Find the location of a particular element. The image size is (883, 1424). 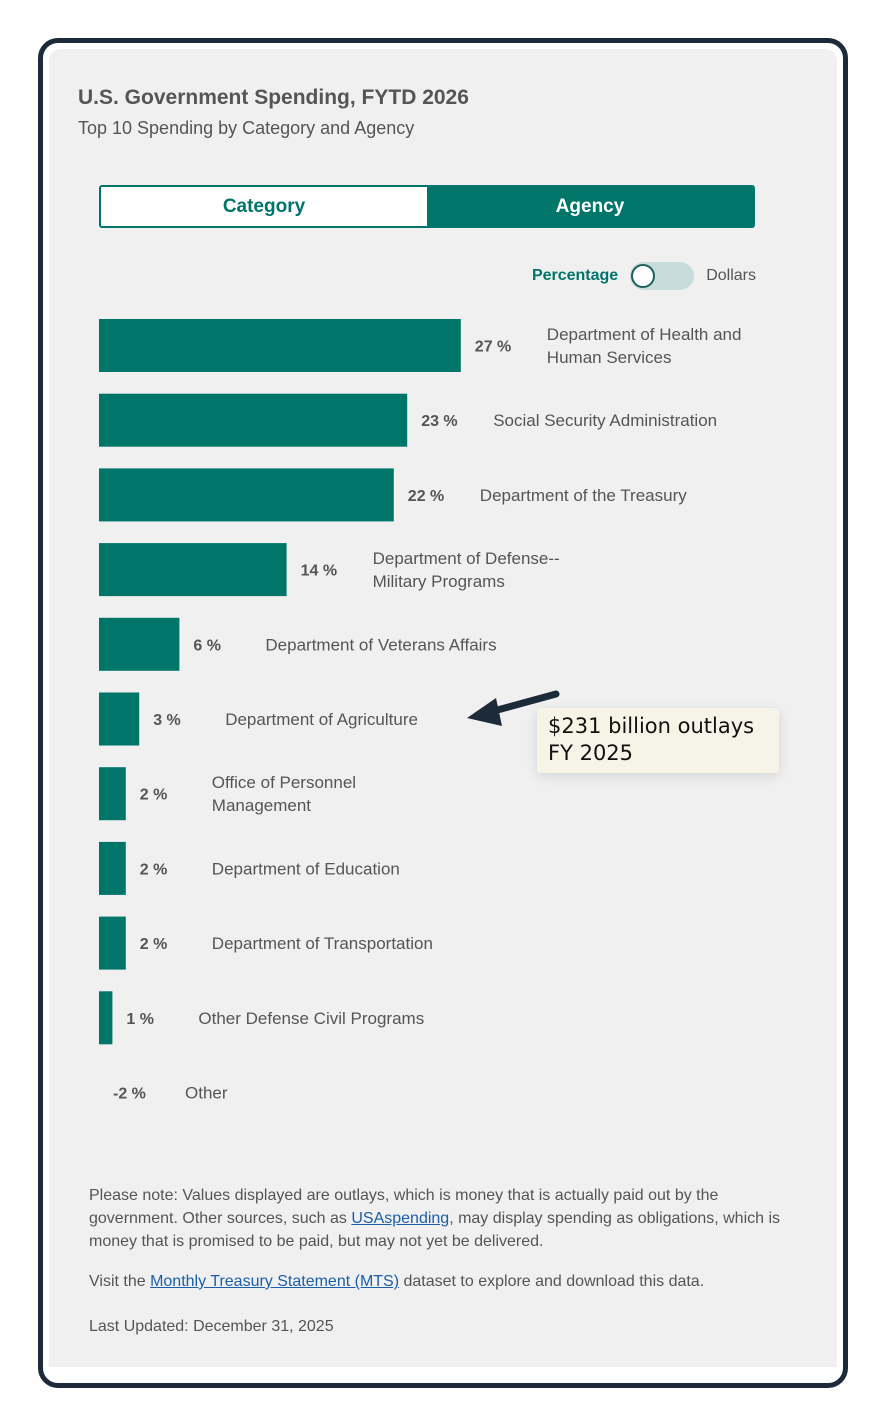

category-label-4: Department of Veterans Affairs is located at coordinates (380, 644).